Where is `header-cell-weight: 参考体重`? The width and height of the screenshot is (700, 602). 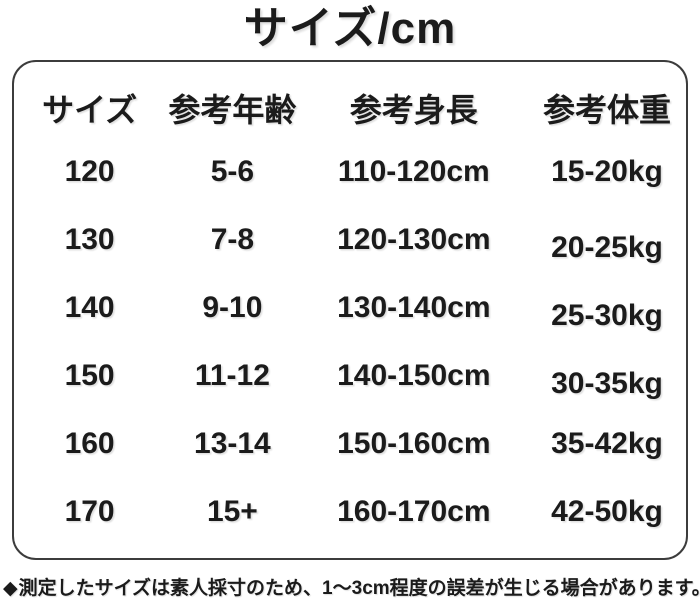 header-cell-weight: 参考体重 is located at coordinates (606, 110).